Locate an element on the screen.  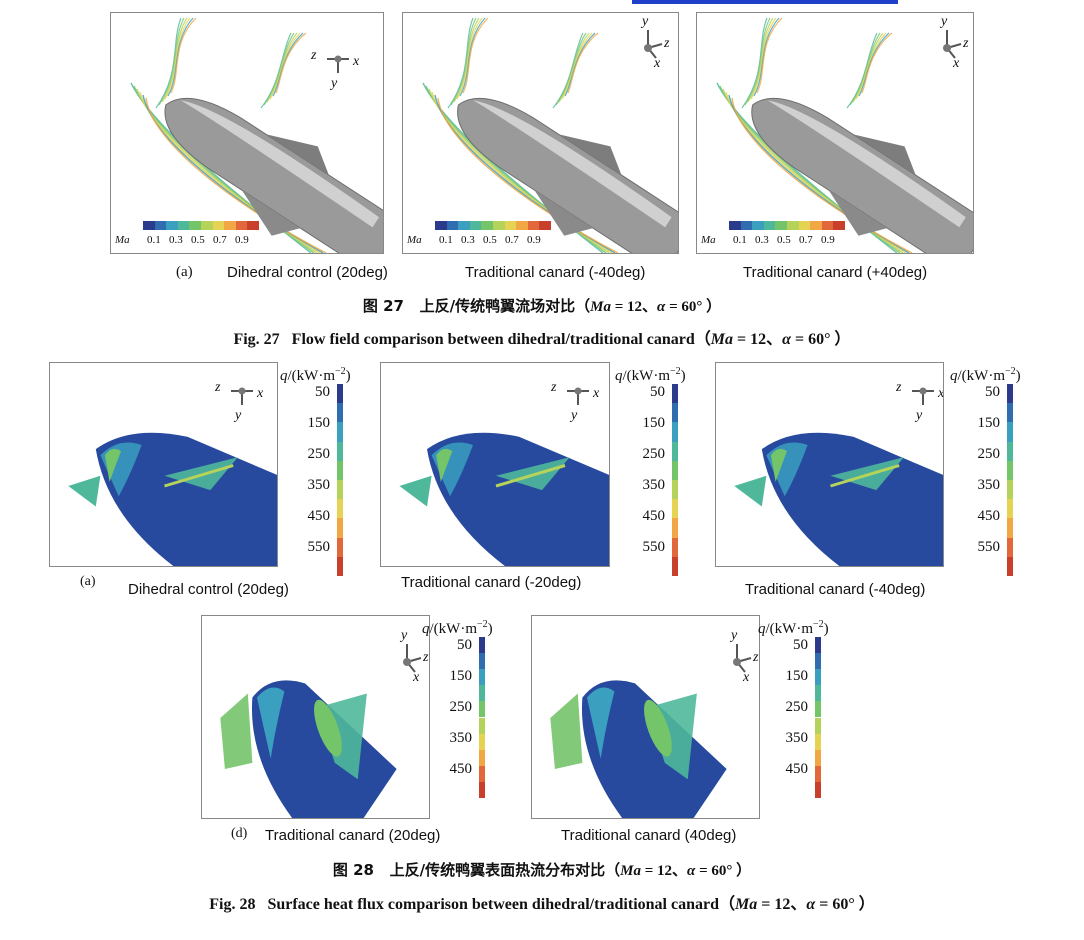
fig28-caption-en-eq1: = 12、 is located at coordinates (782, 904).